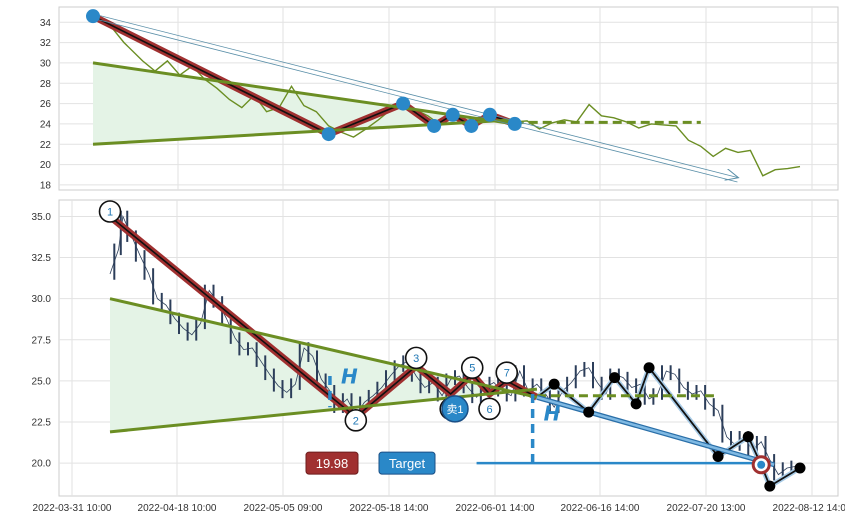 The height and width of the screenshot is (520, 845). Describe the element at coordinates (46, 63) in the screenshot. I see `overview-y-tick-label: 30` at that location.